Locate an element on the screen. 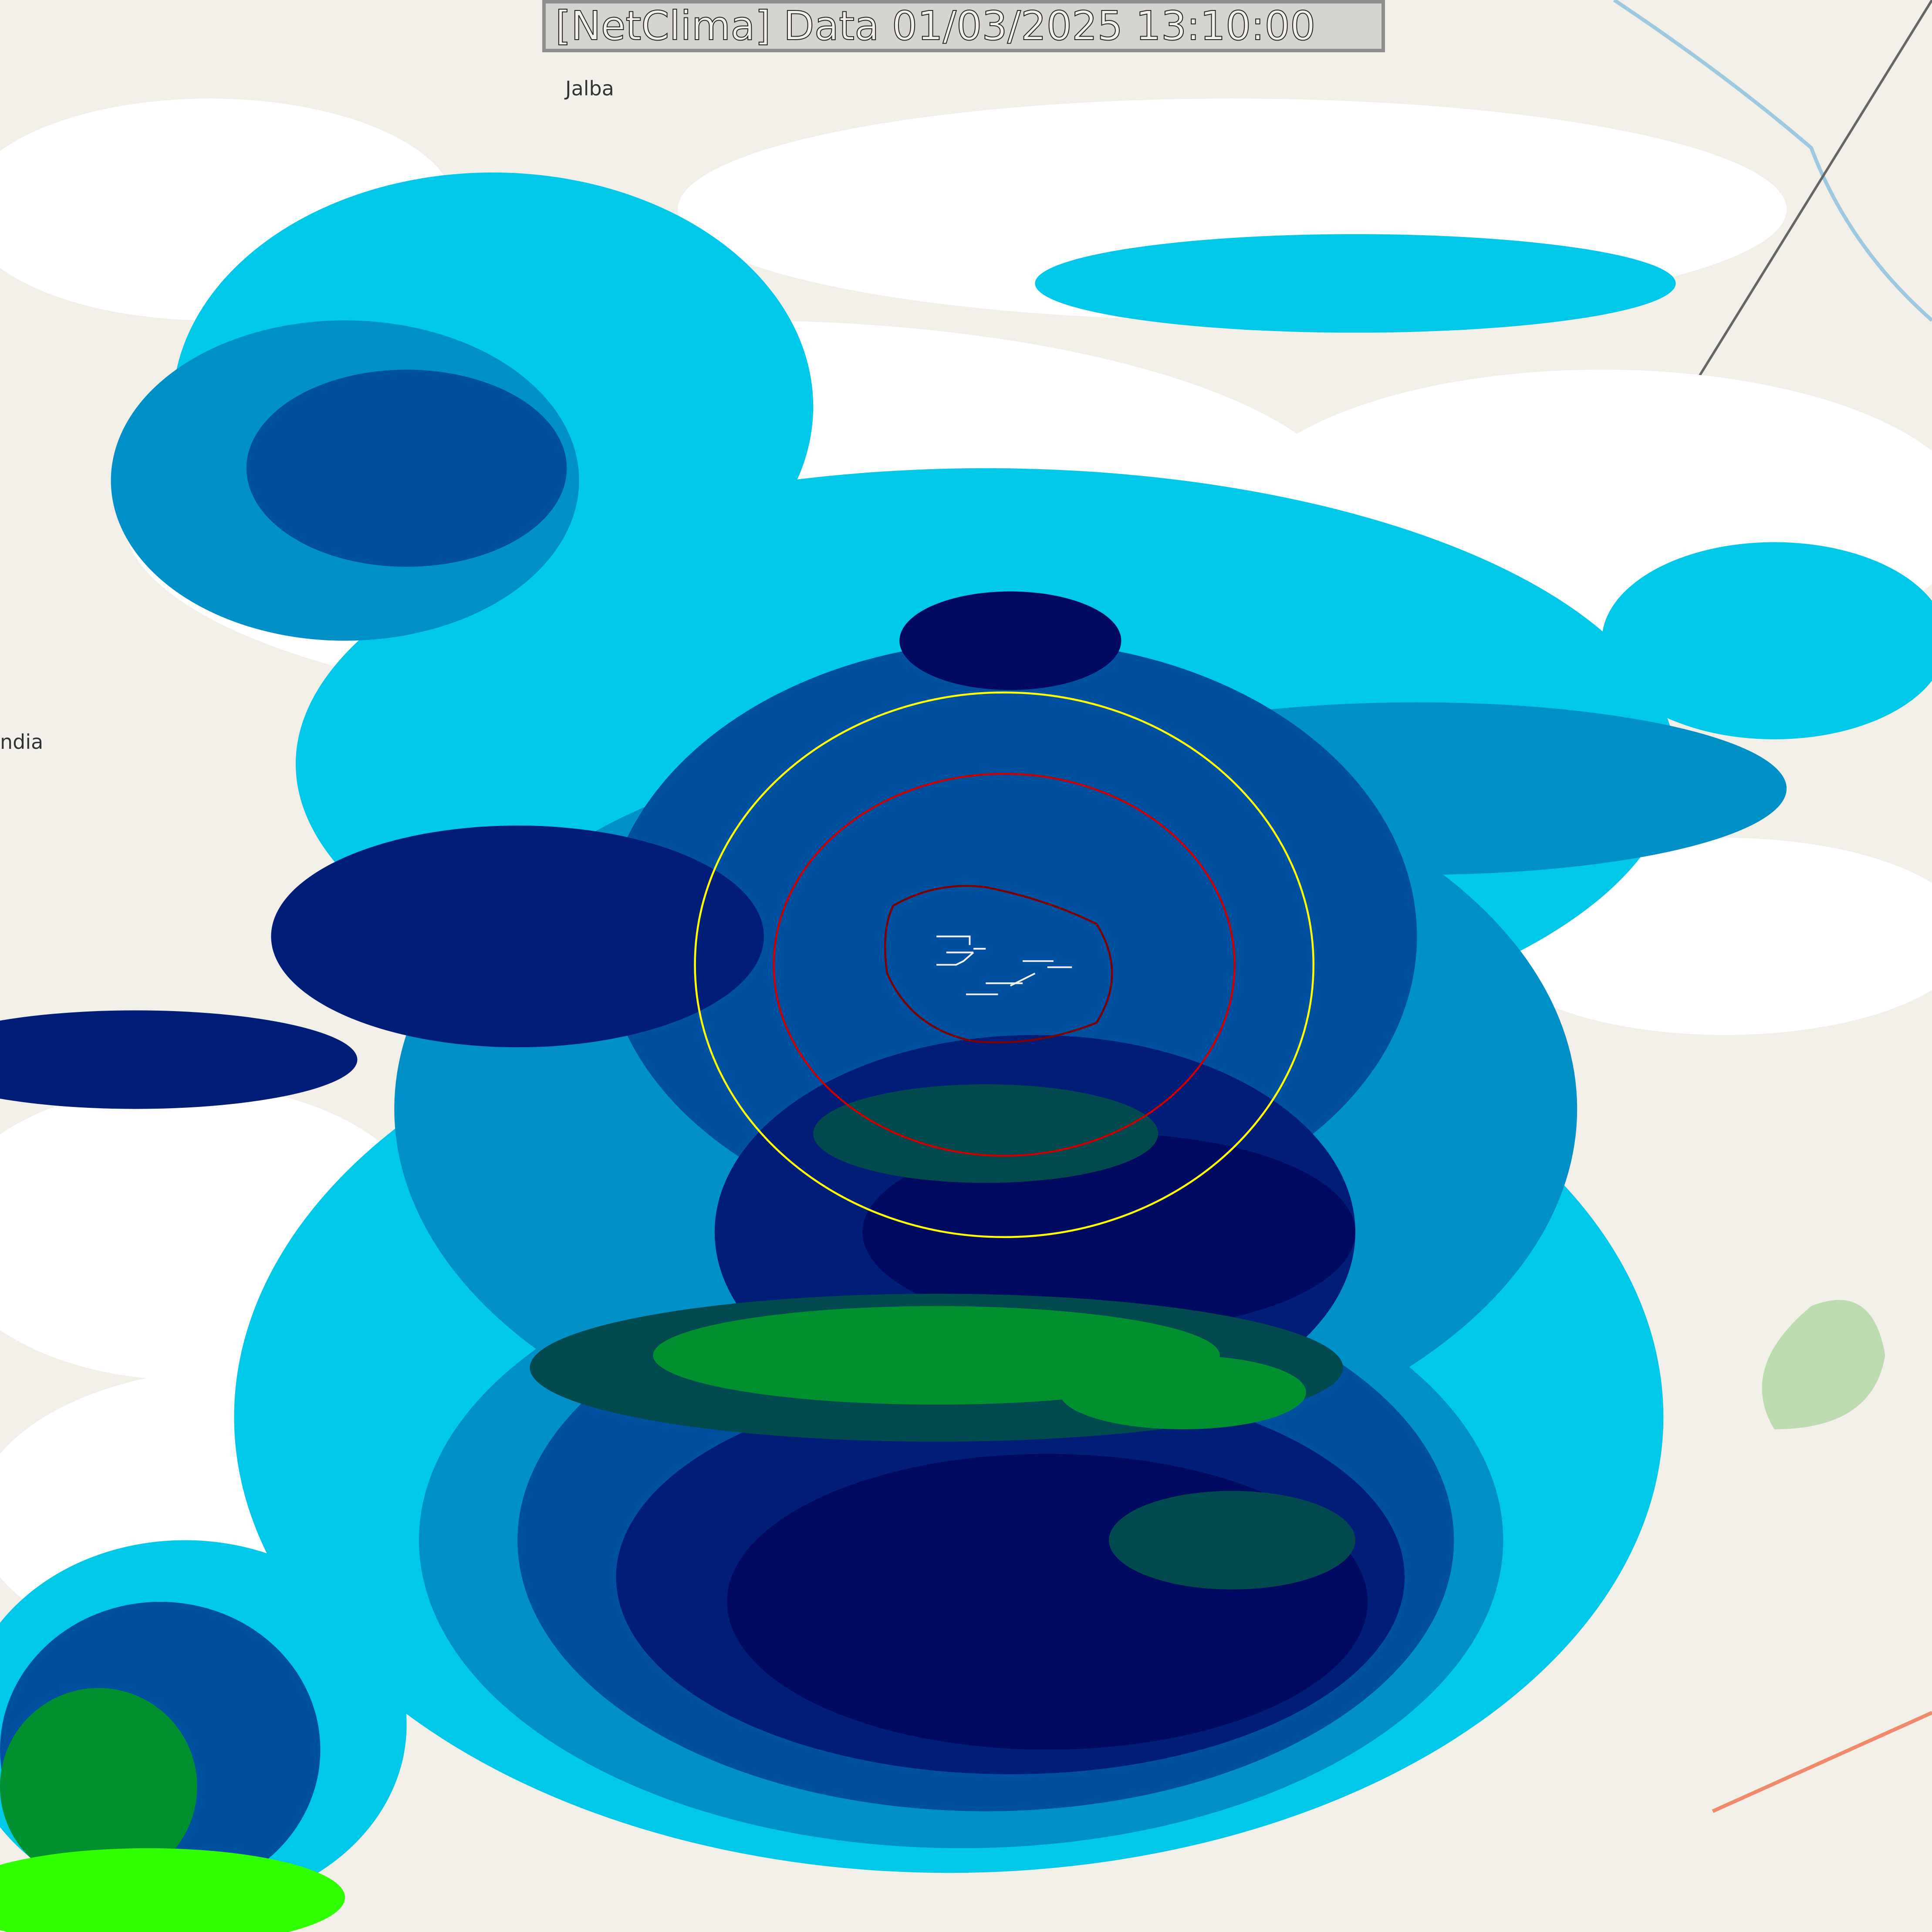 This screenshot has height=1932, width=1932. range-ring-inner is located at coordinates (998, 965).